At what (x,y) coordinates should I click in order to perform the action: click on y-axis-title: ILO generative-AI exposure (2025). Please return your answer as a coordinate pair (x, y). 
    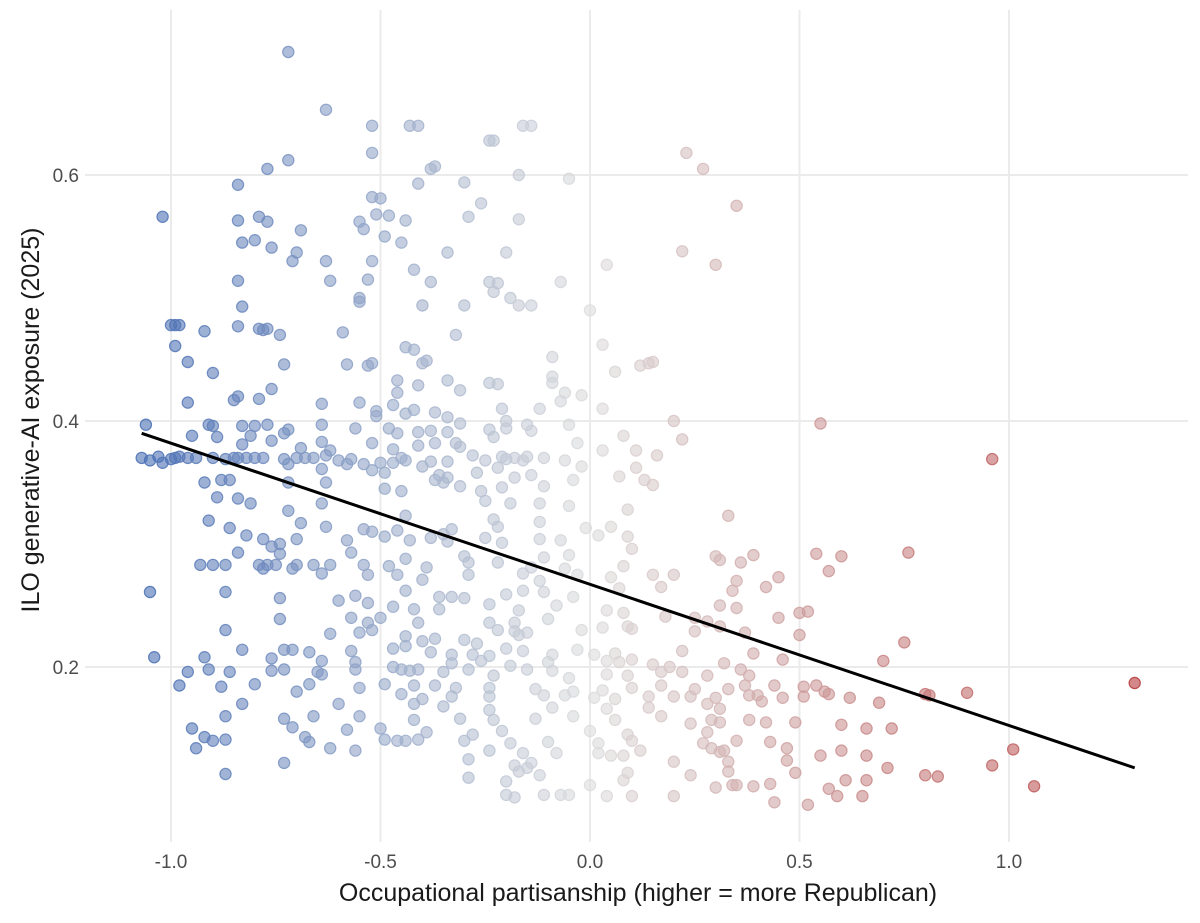
    Looking at the image, I should click on (31, 420).